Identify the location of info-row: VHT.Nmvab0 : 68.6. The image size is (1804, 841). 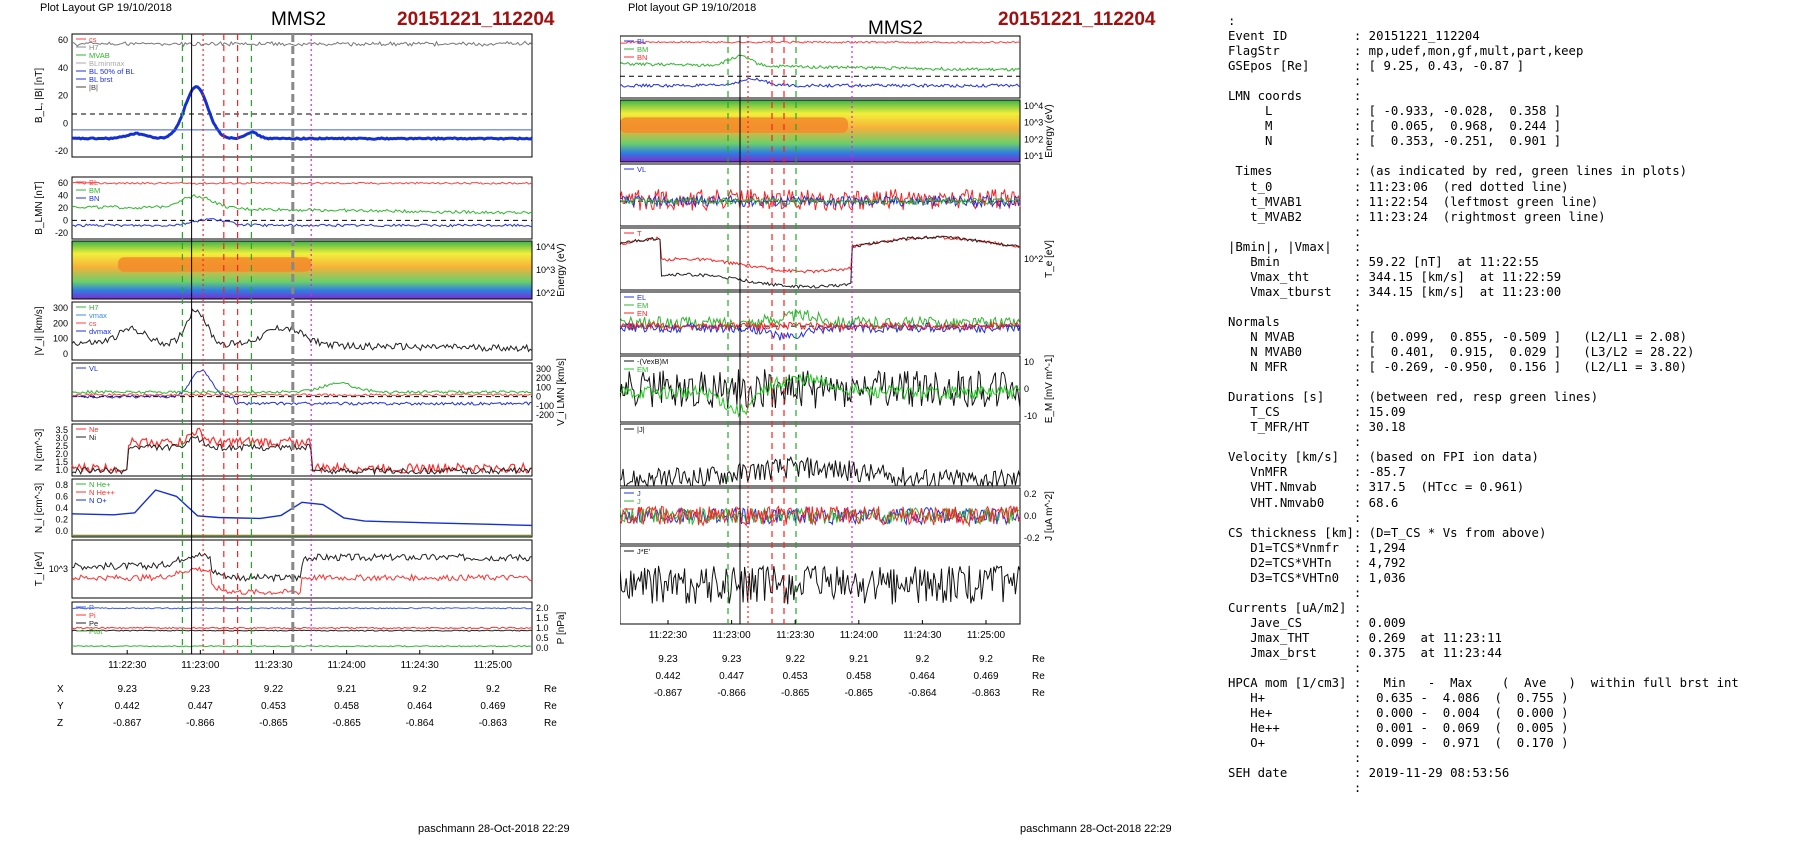
(1483, 503).